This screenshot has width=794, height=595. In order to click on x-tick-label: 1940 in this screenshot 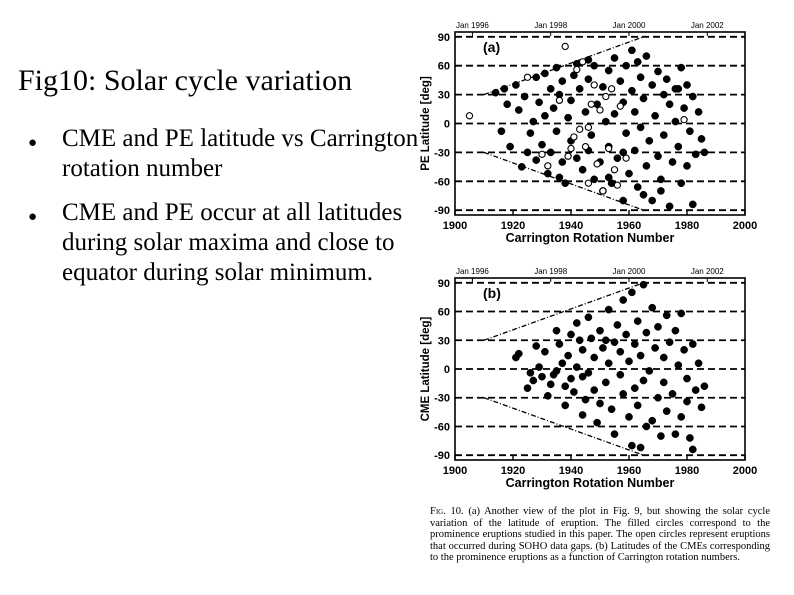, I will do `click(571, 471)`.